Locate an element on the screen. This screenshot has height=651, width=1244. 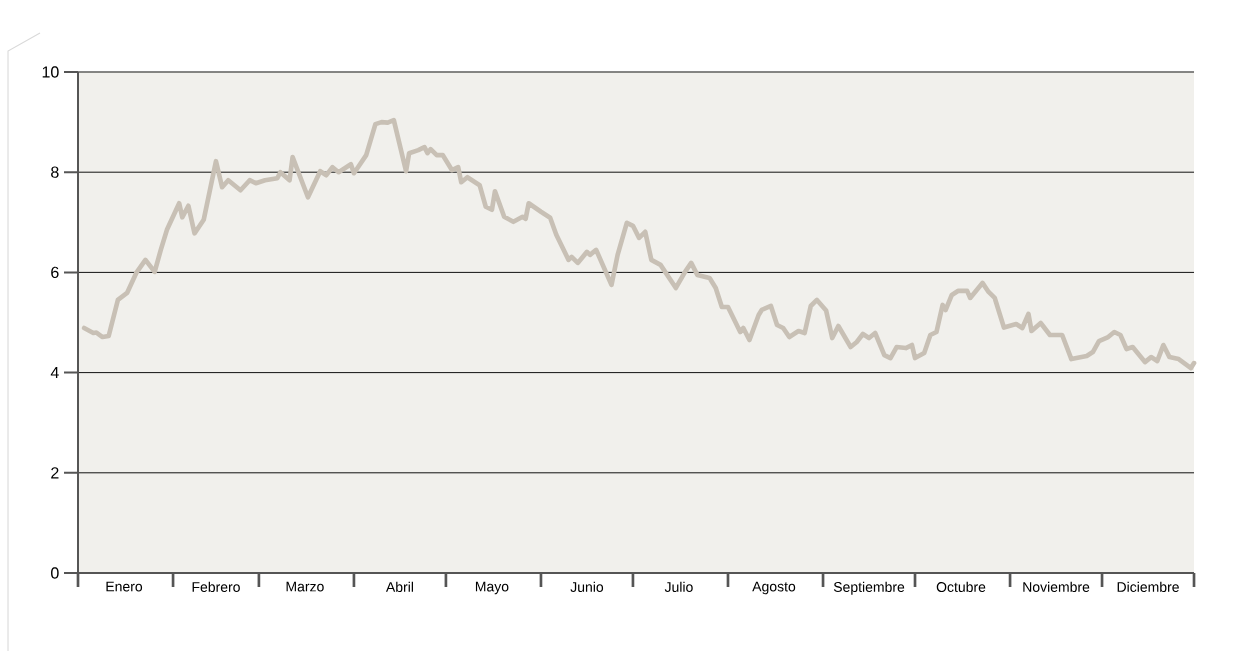
y-tick-label: 6 is located at coordinates (55, 272).